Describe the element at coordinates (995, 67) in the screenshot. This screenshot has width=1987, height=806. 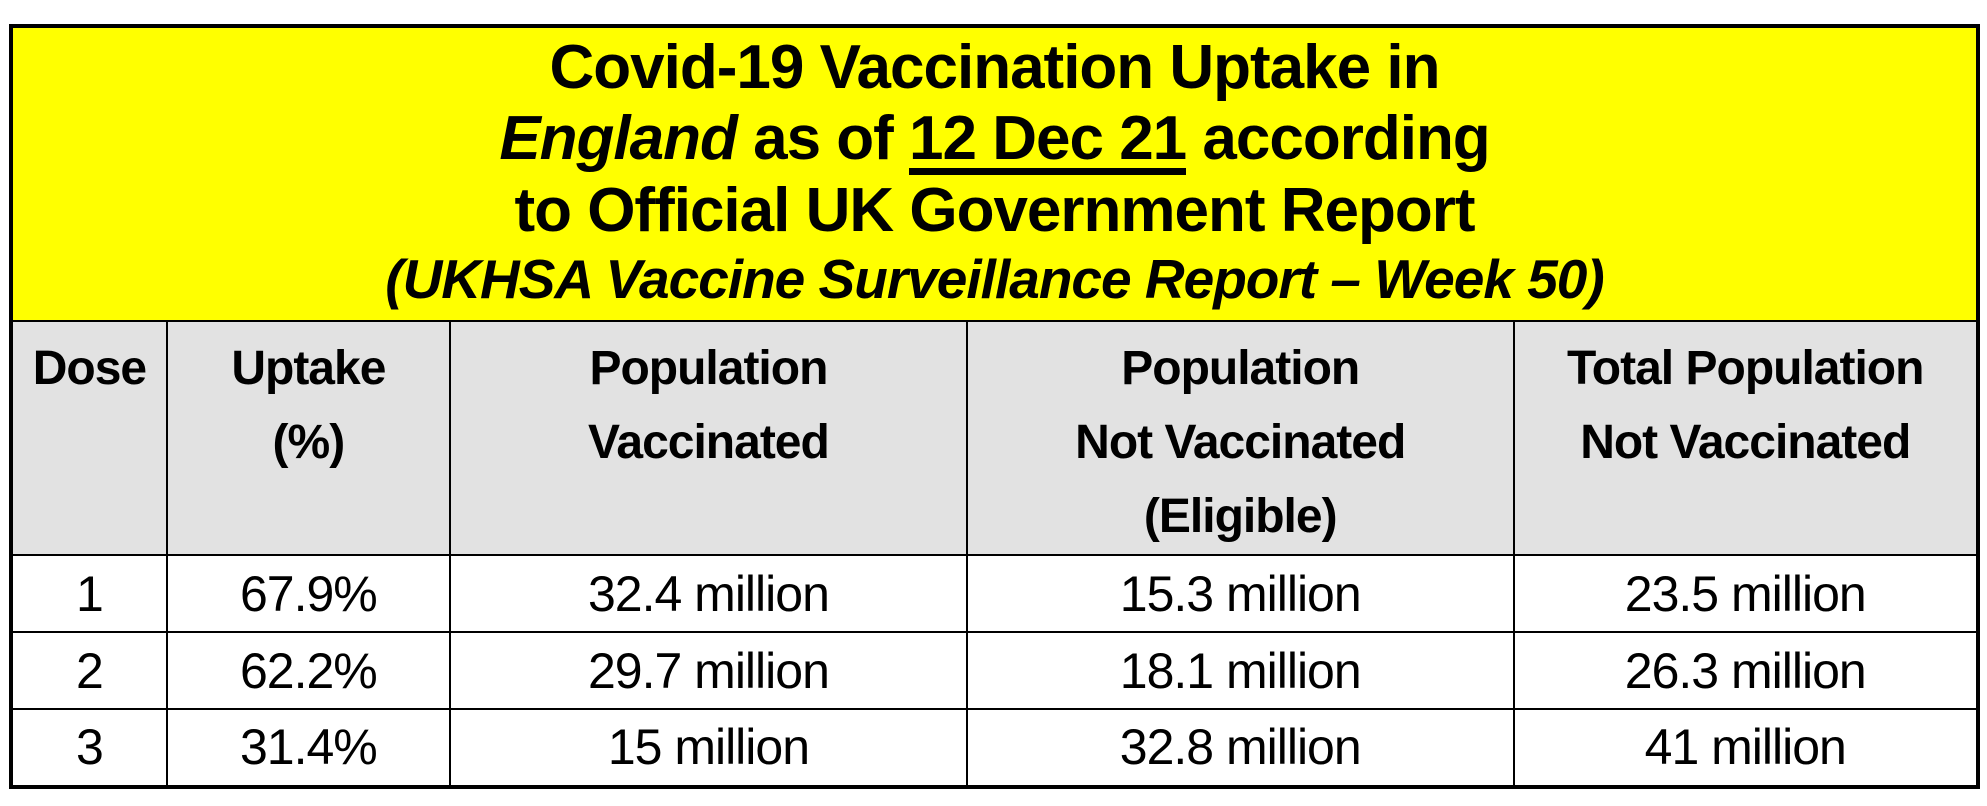
I see `title-line-1: Covid-19 Vaccination Uptake in` at that location.